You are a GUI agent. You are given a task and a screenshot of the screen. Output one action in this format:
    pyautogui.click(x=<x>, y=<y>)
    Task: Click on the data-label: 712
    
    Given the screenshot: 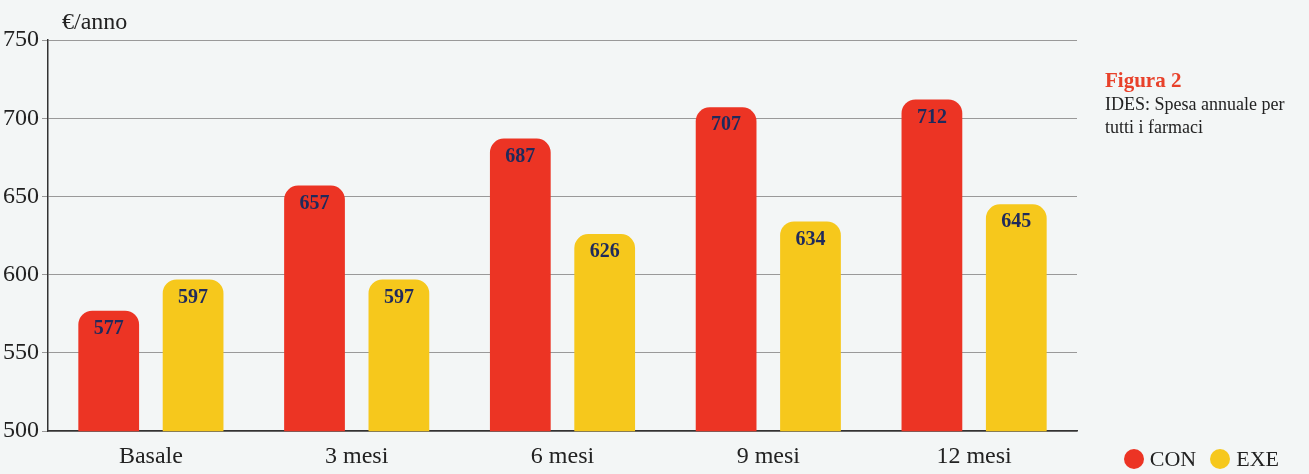 What is the action you would take?
    pyautogui.click(x=931, y=115)
    